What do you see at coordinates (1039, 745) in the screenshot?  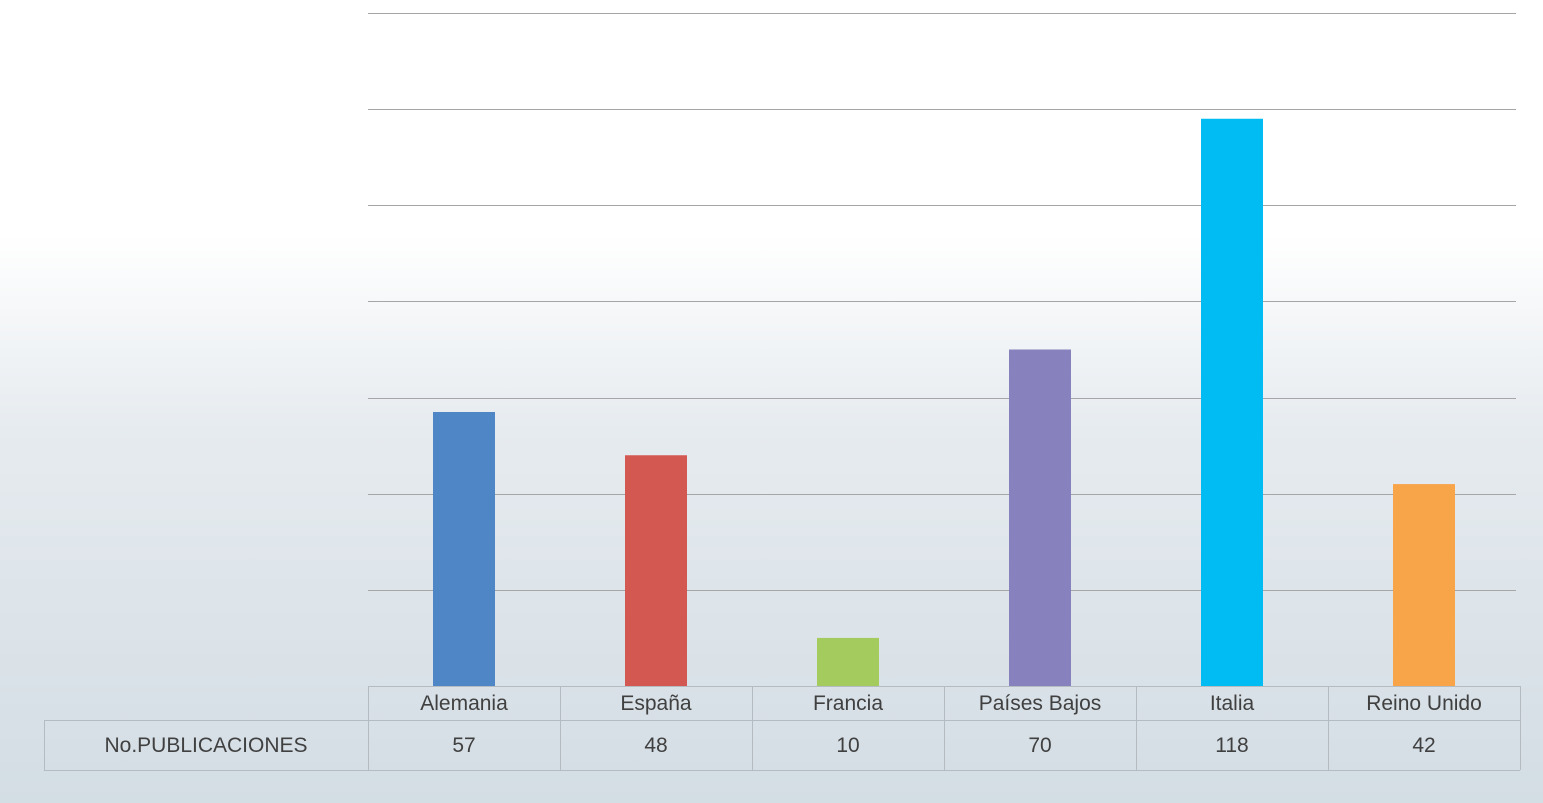 I see `value-label: 70` at bounding box center [1039, 745].